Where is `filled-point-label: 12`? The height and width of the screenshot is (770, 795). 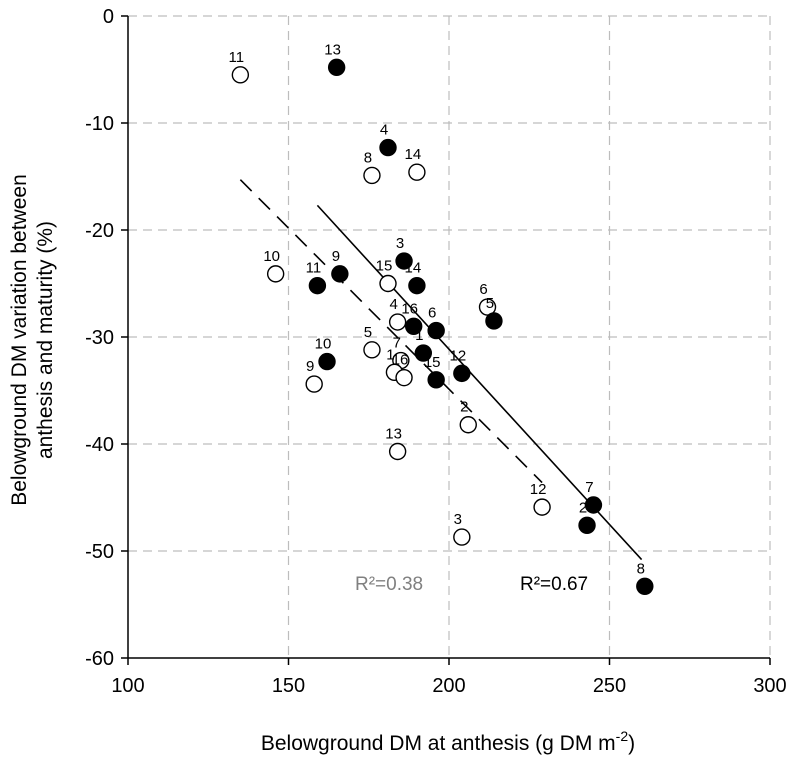 filled-point-label: 12 is located at coordinates (457, 355).